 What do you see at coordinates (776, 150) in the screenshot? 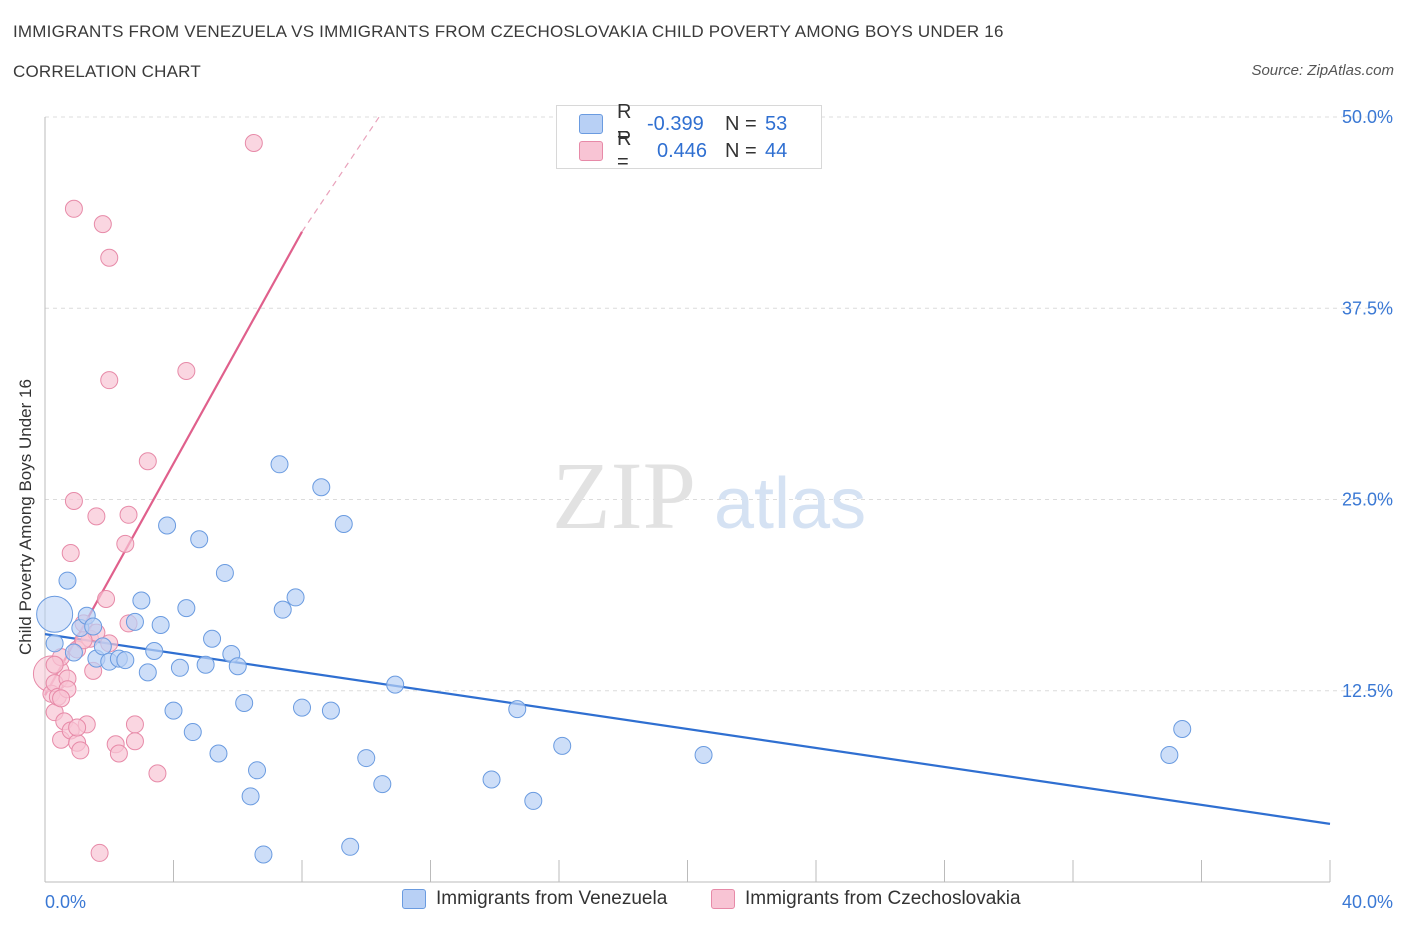
I see `n-value: 44` at bounding box center [776, 150].